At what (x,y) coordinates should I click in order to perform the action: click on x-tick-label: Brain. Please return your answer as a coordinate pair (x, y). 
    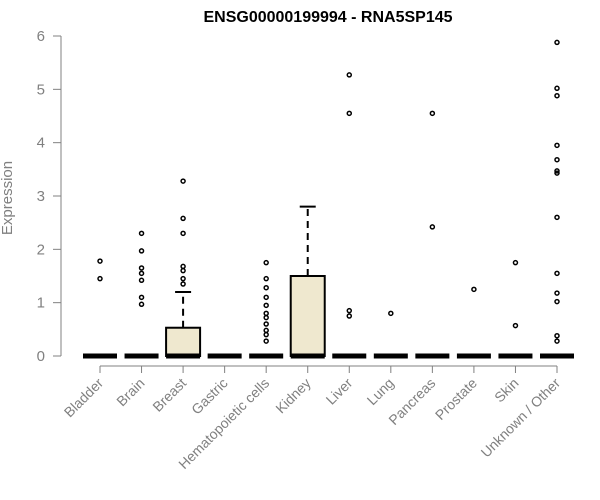
    Looking at the image, I should click on (130, 392).